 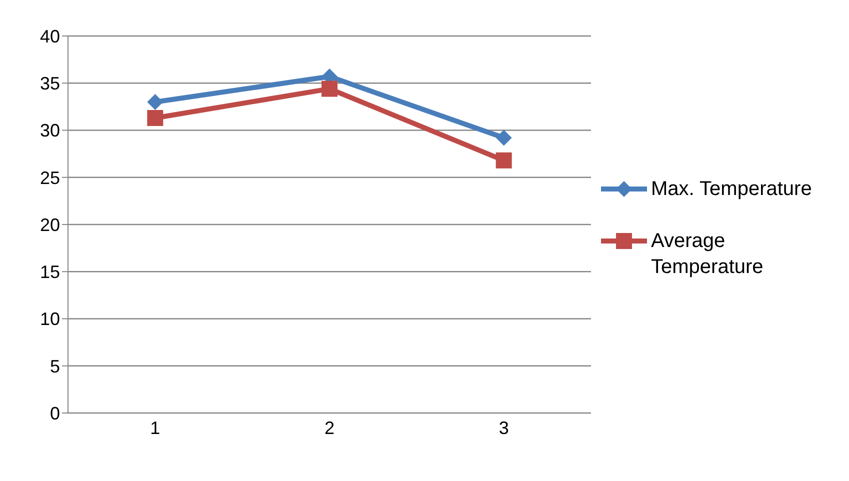 I want to click on x-tick-label: 1, so click(x=155, y=428).